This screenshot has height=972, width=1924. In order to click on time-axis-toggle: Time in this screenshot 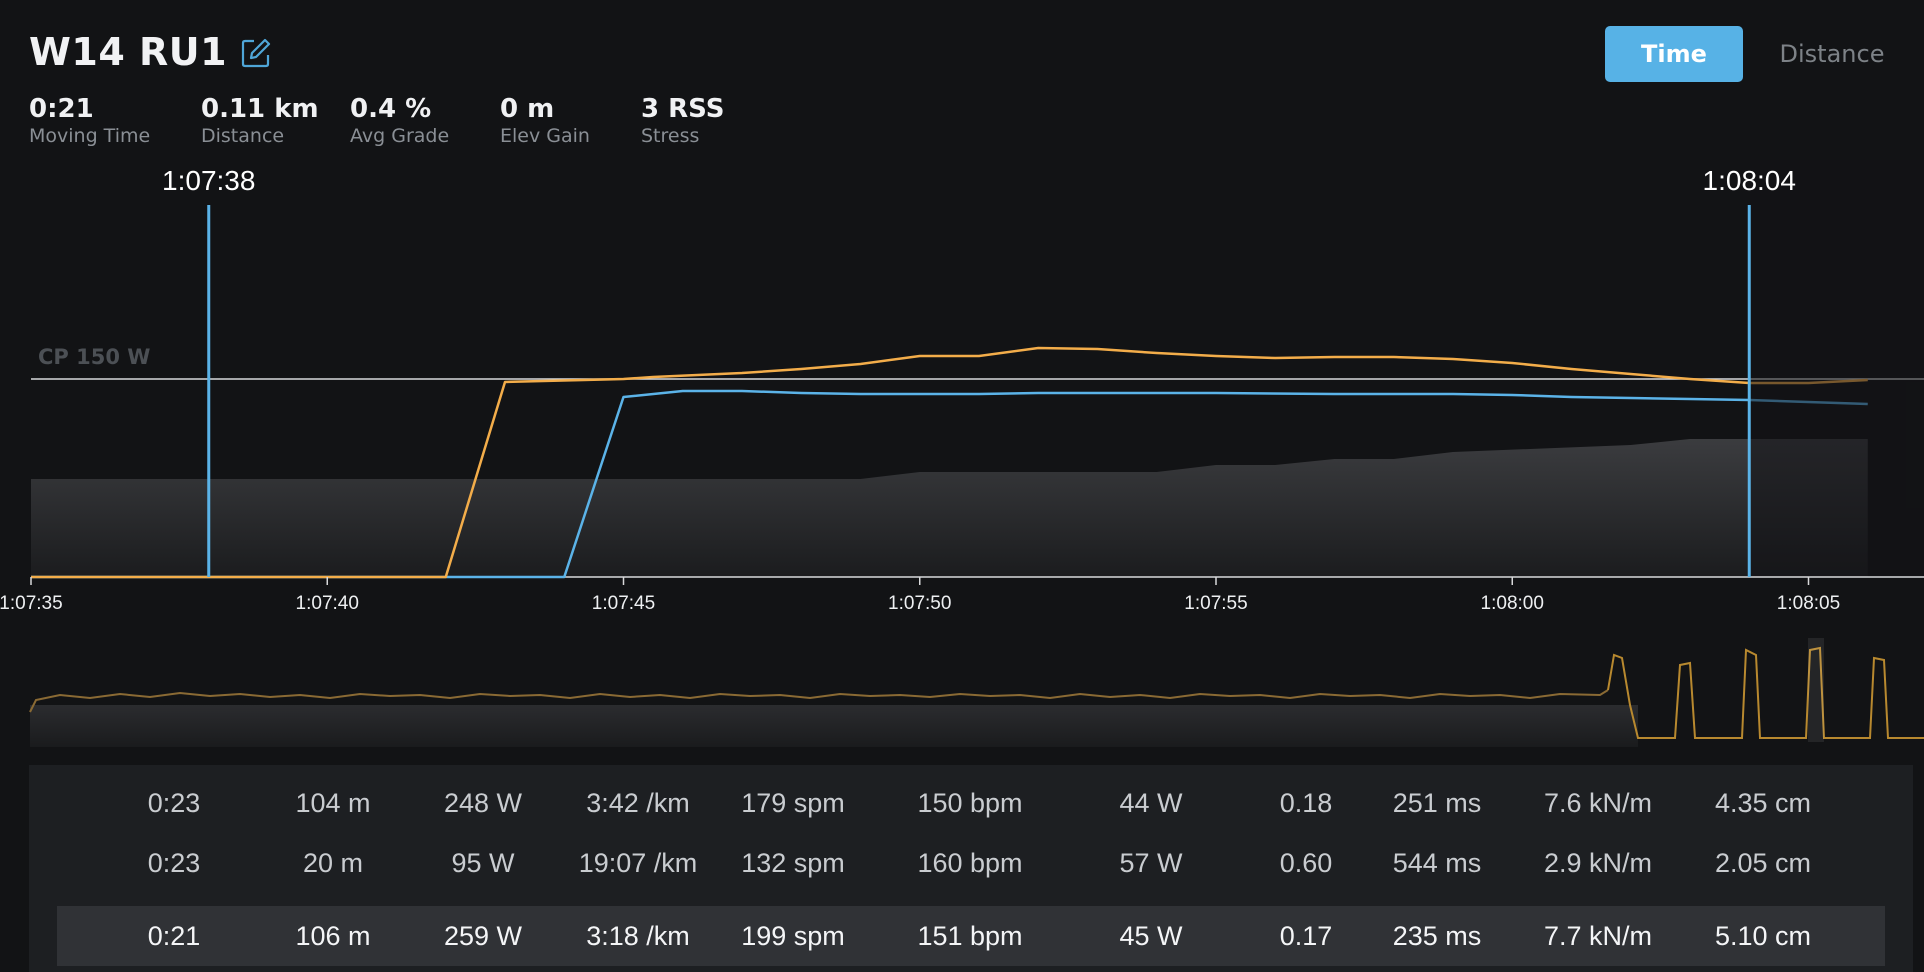, I will do `click(1674, 54)`.